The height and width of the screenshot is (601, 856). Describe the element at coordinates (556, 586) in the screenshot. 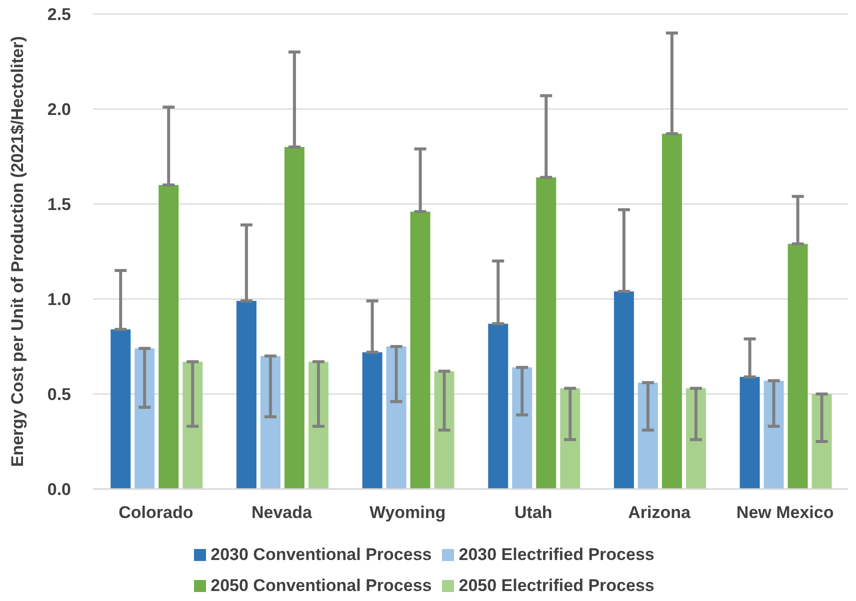

I see `legend-label: 2050 Electrified Process` at that location.